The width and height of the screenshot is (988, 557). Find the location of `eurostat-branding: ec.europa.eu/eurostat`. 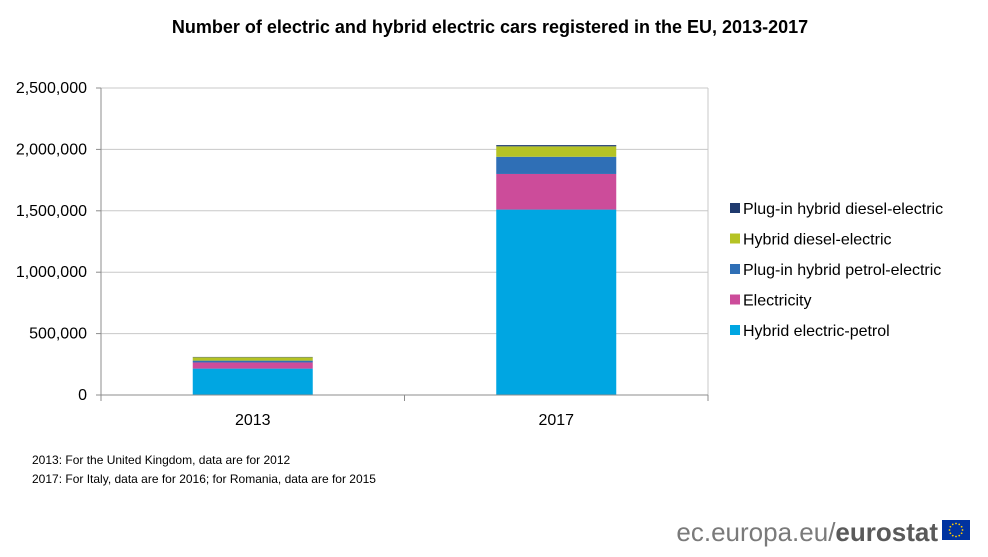

eurostat-branding: ec.europa.eu/eurostat is located at coordinates (823, 532).